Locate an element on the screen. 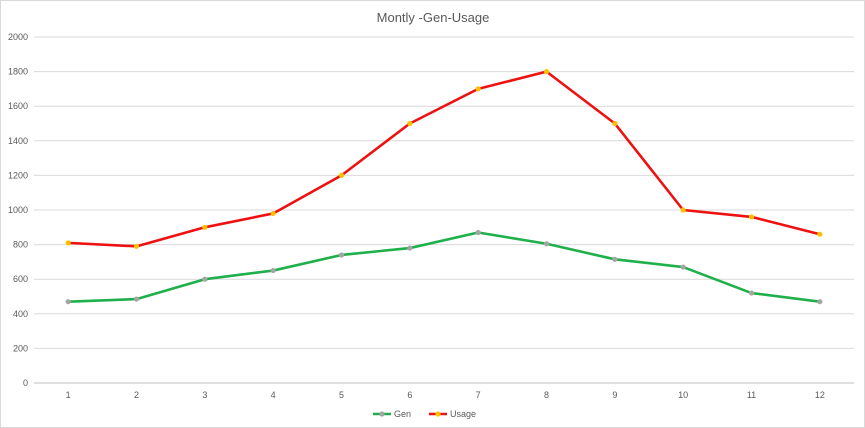 This screenshot has width=865, height=428. x-tick-label: 2 is located at coordinates (136, 395).